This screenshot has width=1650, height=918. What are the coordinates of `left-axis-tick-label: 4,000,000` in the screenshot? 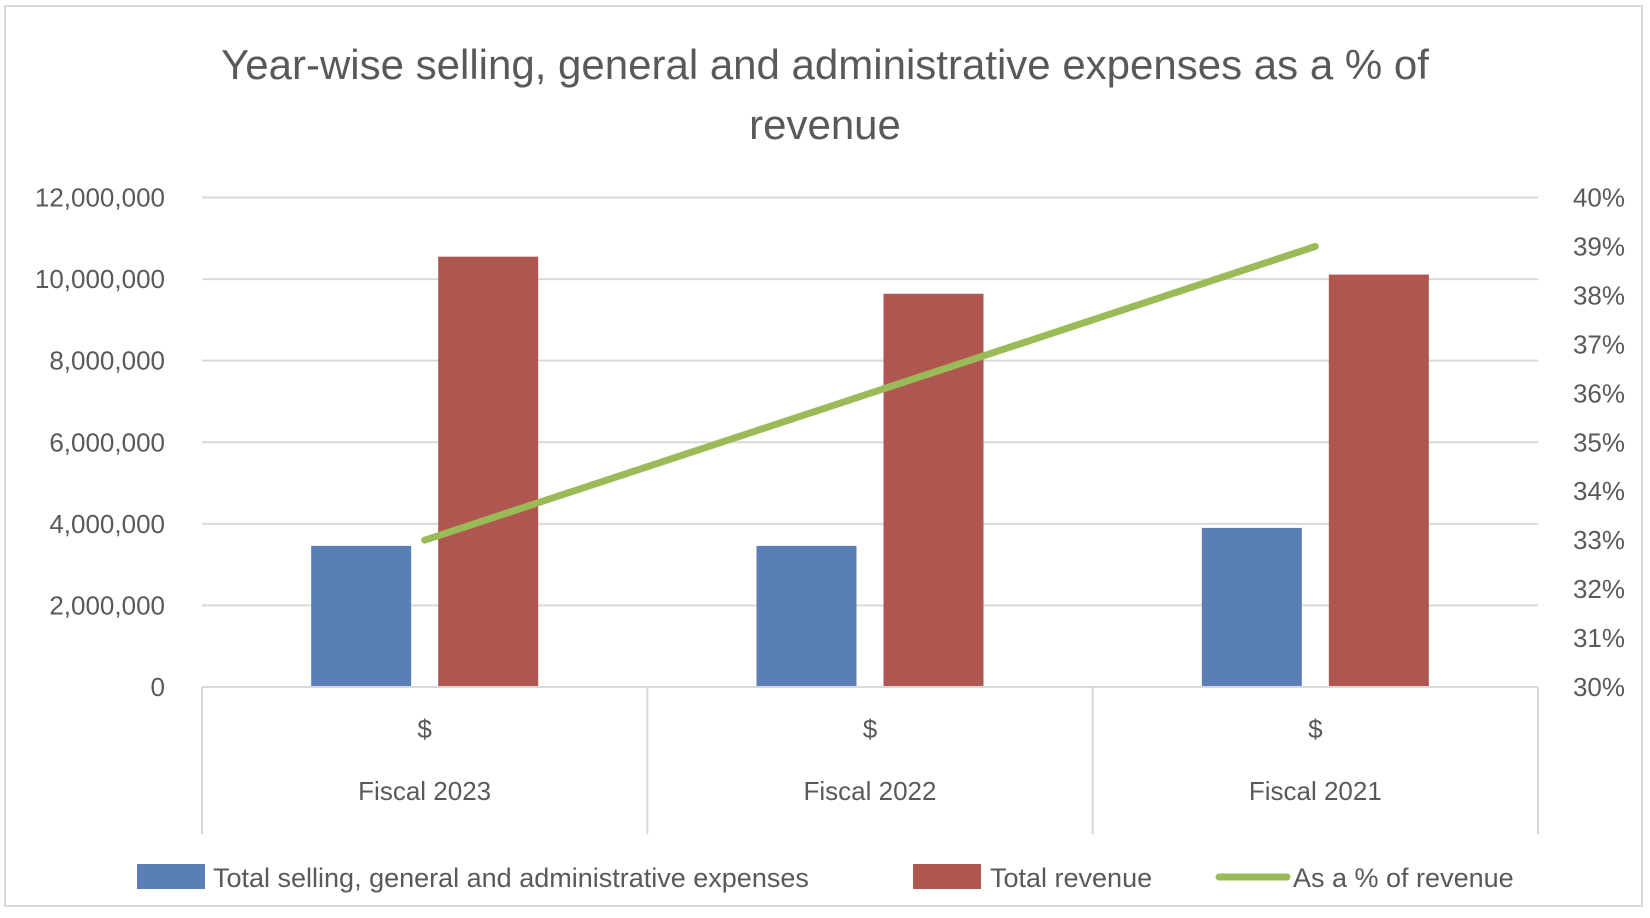 It's located at (107, 524).